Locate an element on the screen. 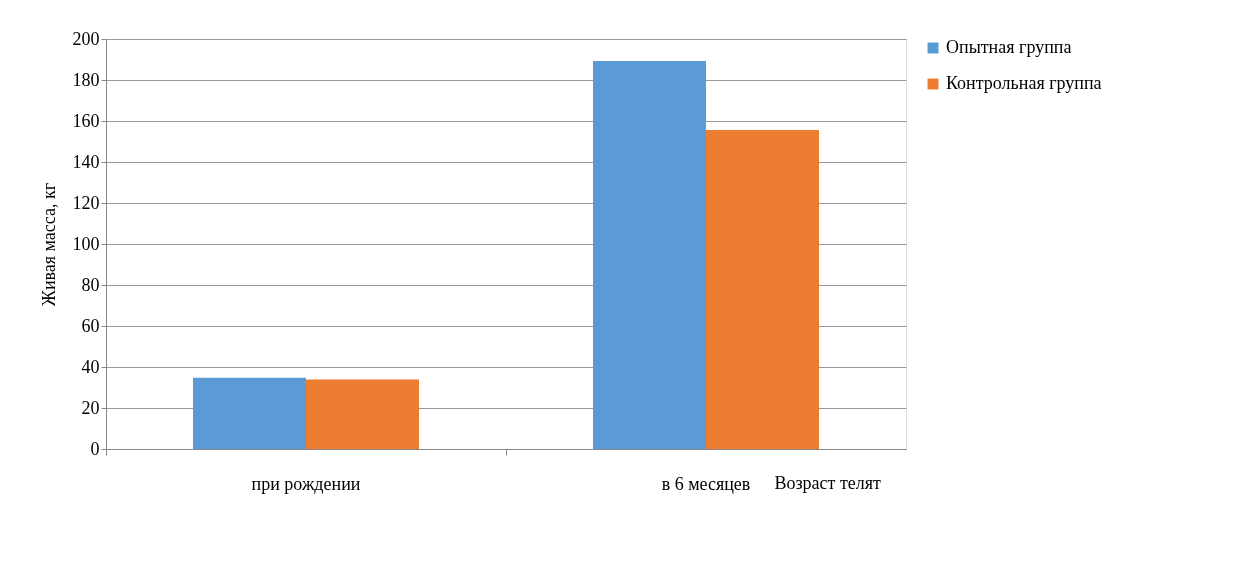  y-tick-label: 20 is located at coordinates (90, 407).